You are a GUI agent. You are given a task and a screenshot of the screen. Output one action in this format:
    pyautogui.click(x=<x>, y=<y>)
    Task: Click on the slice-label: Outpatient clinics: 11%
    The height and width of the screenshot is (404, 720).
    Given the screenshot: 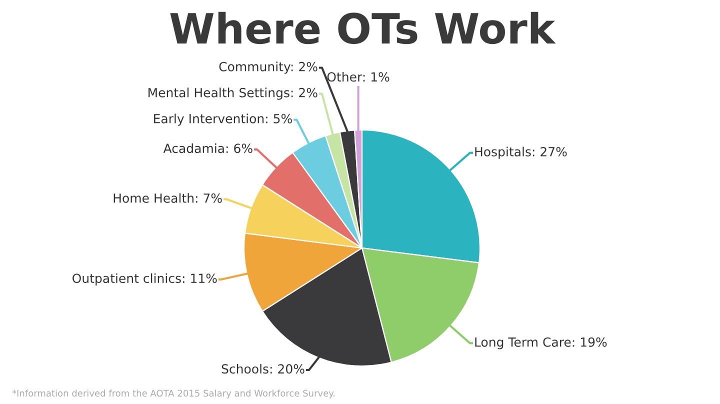 What is the action you would take?
    pyautogui.click(x=144, y=279)
    